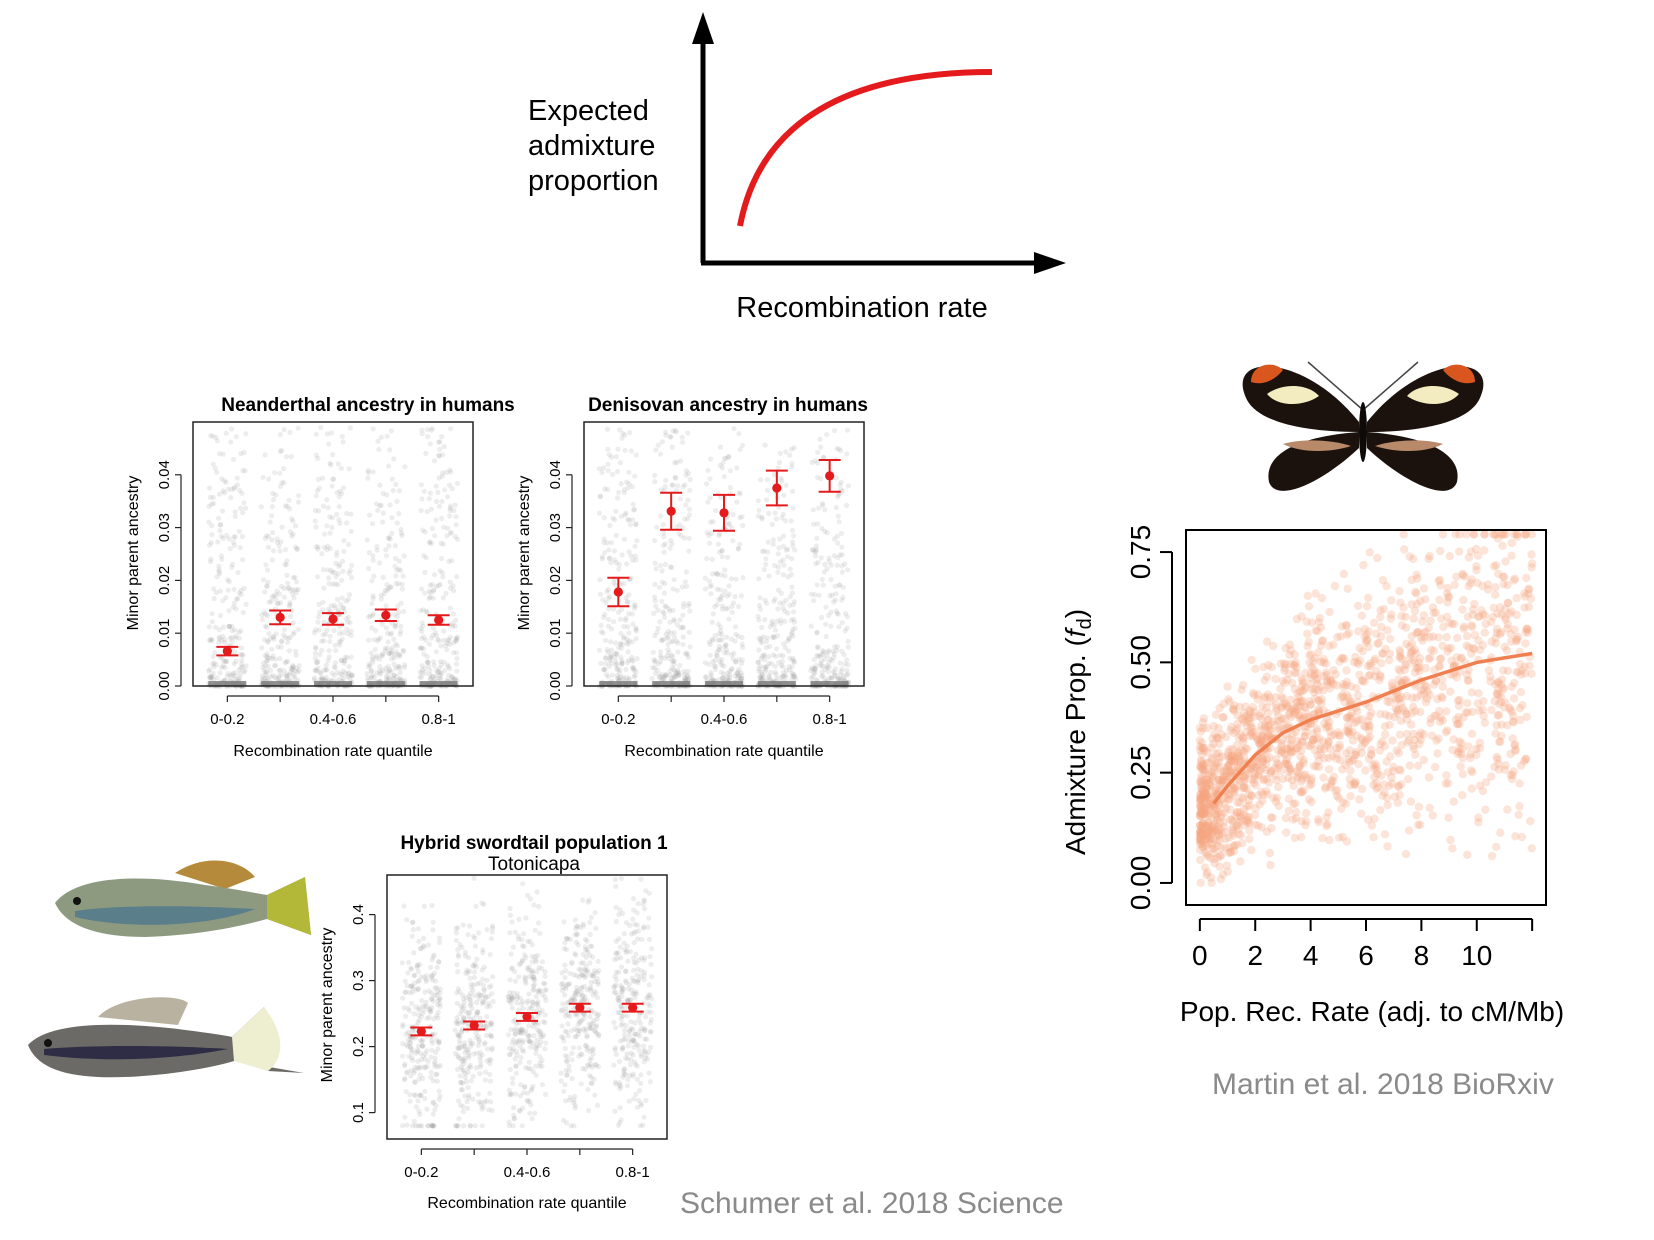 This screenshot has width=1654, height=1240. Describe the element at coordinates (133, 553) in the screenshot. I see `neanderthal-ylabel: Minor parent ancestry` at that location.